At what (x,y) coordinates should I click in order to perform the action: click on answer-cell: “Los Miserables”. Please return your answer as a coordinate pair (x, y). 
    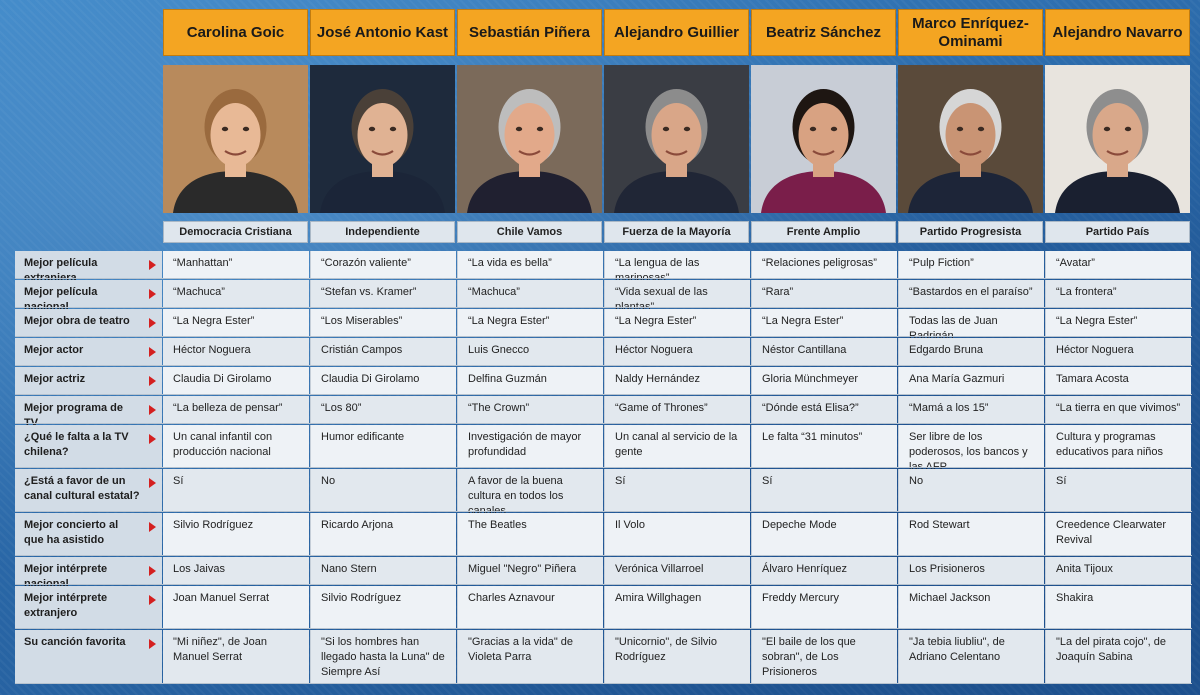
    Looking at the image, I should click on (383, 323).